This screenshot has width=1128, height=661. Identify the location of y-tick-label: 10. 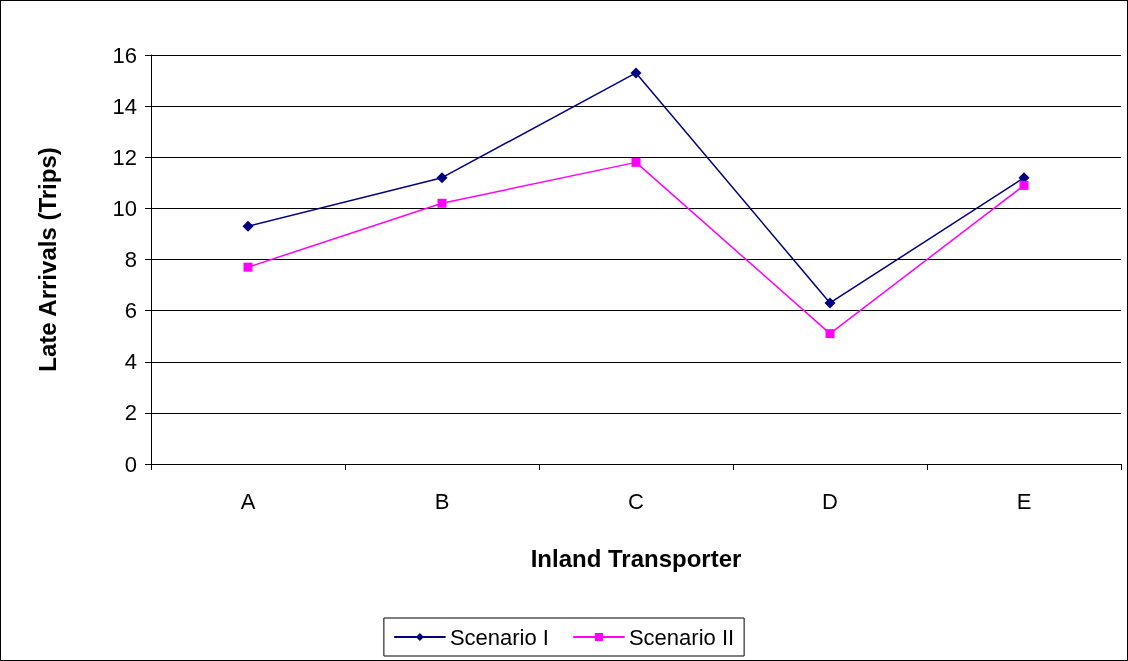
(124, 208).